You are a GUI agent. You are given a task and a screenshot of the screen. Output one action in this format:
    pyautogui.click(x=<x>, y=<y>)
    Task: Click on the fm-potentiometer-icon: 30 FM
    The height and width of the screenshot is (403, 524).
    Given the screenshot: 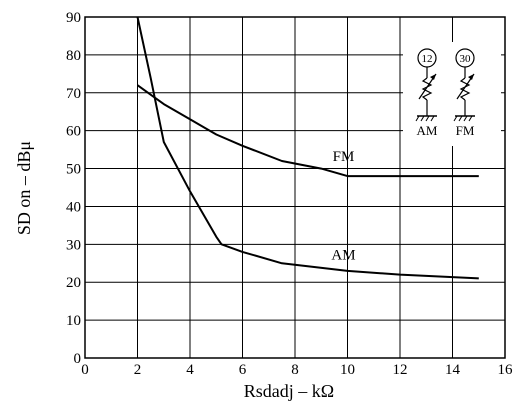 What is the action you would take?
    pyautogui.click(x=464, y=93)
    